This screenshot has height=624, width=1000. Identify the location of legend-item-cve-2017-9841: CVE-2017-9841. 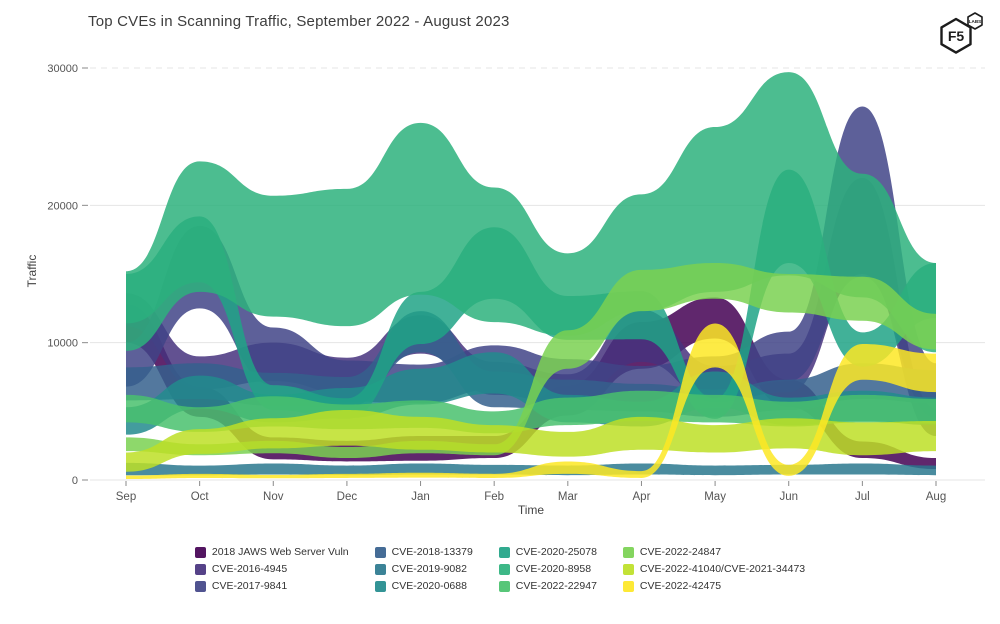
(271, 586).